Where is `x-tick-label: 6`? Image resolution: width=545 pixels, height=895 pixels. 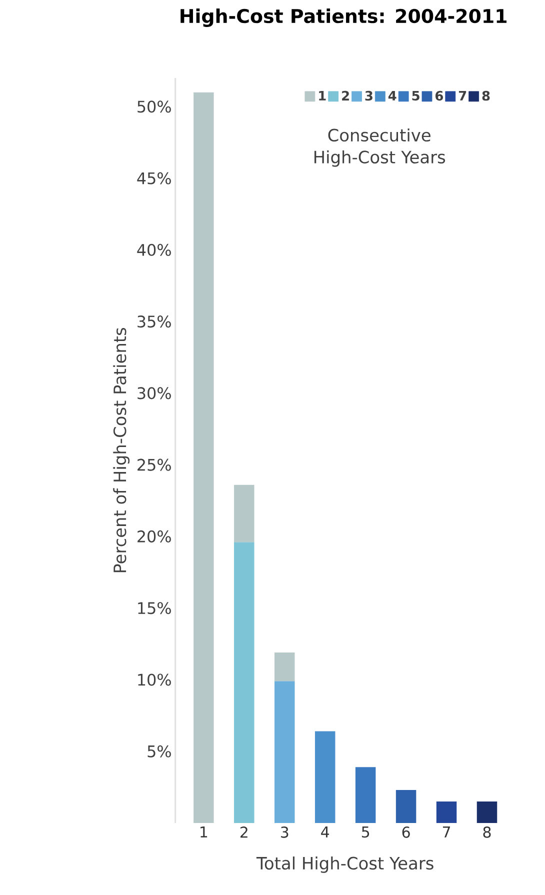
x-tick-label: 6 is located at coordinates (406, 832).